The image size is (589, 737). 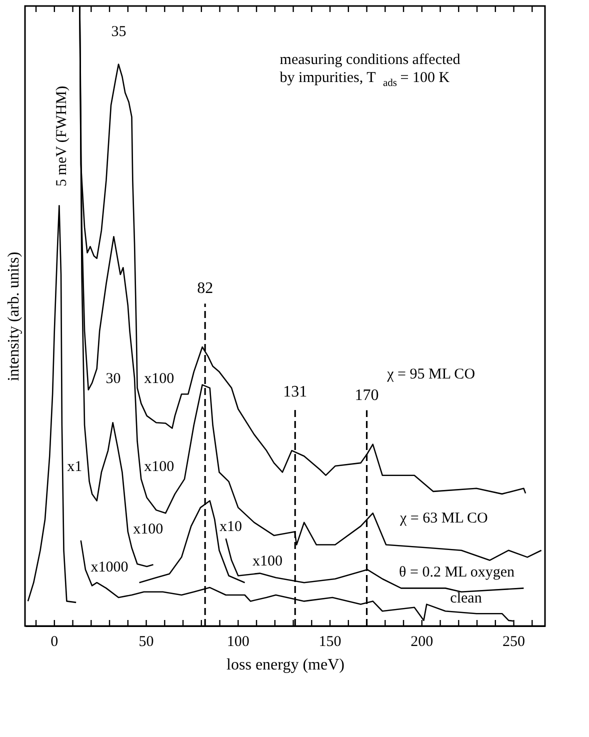 What do you see at coordinates (62, 136) in the screenshot?
I see `annotation: 5 meV (FWHM)` at bounding box center [62, 136].